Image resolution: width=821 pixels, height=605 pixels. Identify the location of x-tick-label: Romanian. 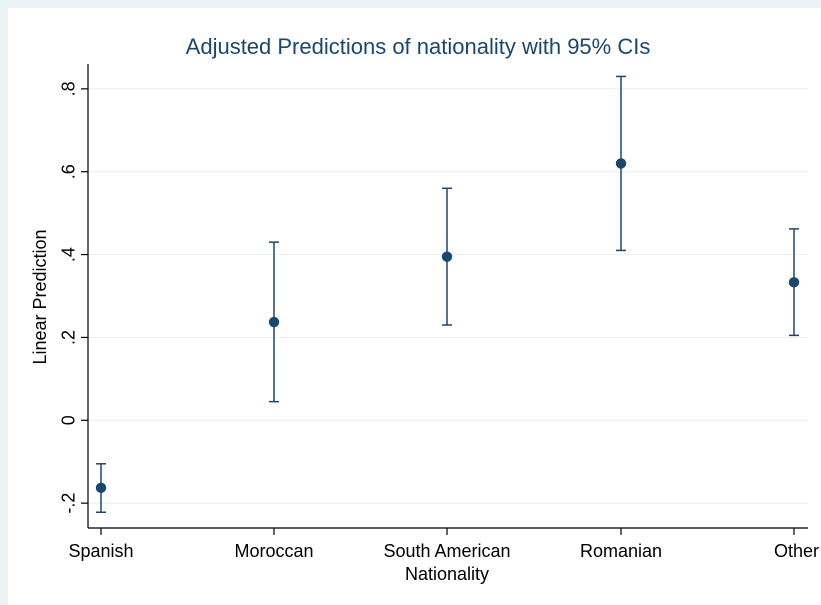
(621, 551).